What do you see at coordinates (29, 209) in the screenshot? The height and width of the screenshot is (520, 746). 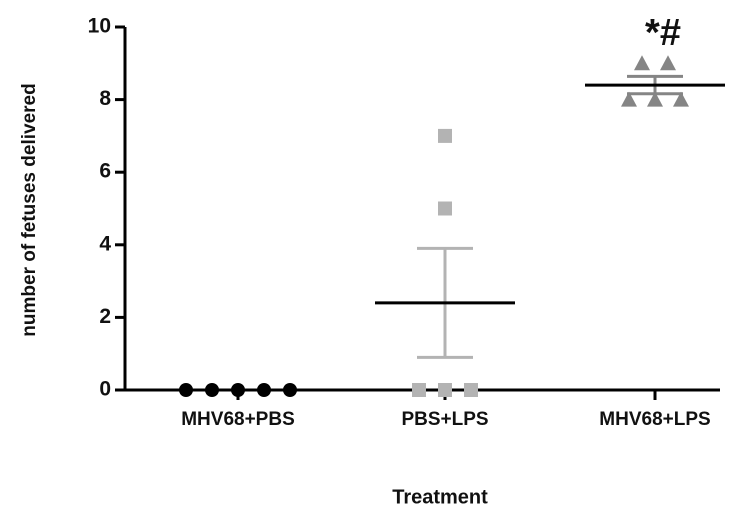 I see `y-axis-label: number of fetuses delivered` at bounding box center [29, 209].